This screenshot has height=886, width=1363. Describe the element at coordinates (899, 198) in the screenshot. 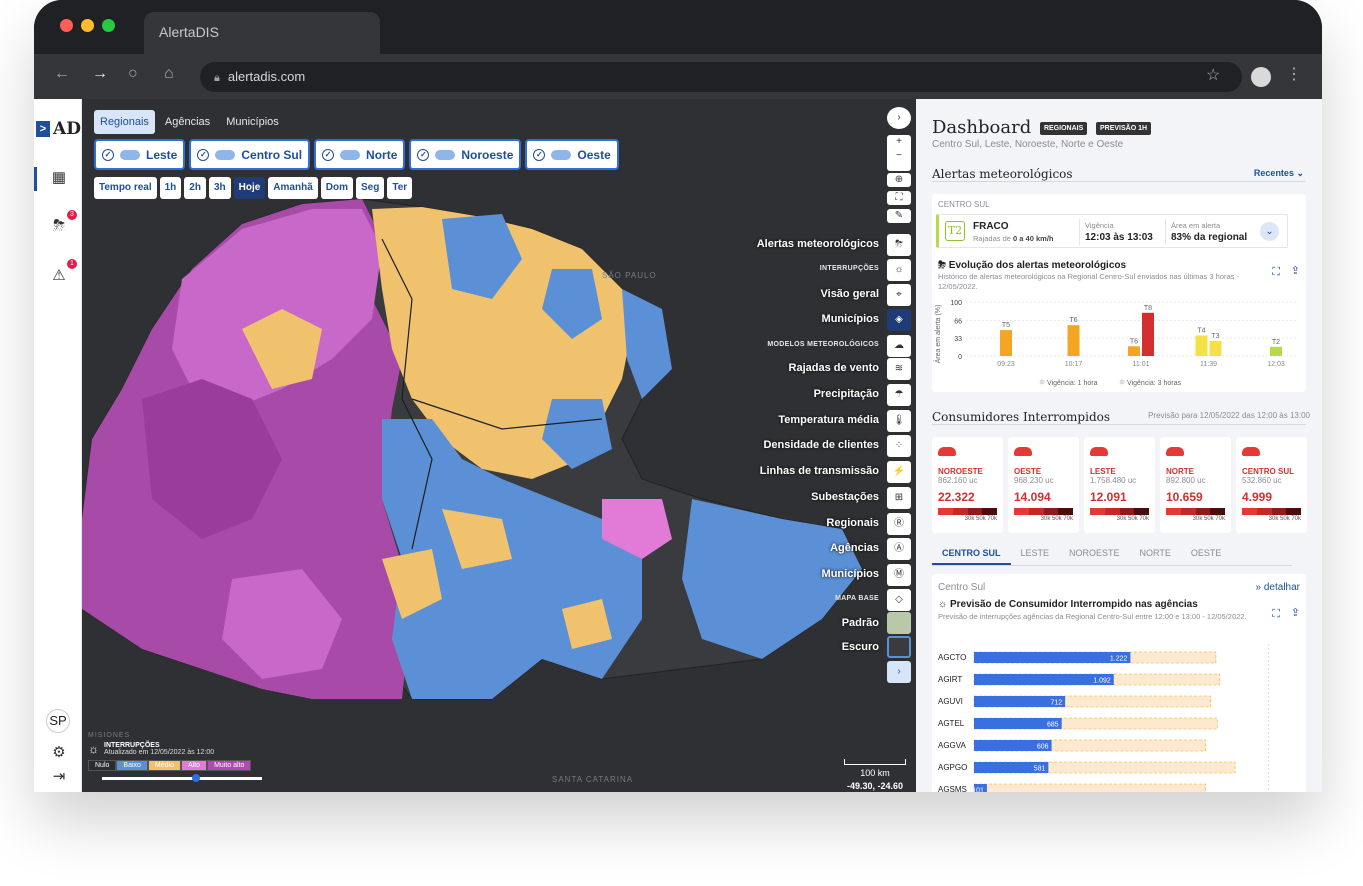

I see `fullscreen-icon: ⛶` at that location.